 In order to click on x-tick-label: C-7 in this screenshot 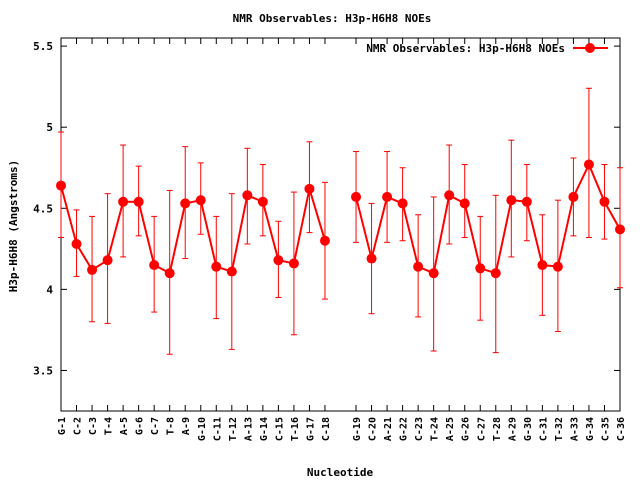, I will do `click(155, 426)`.